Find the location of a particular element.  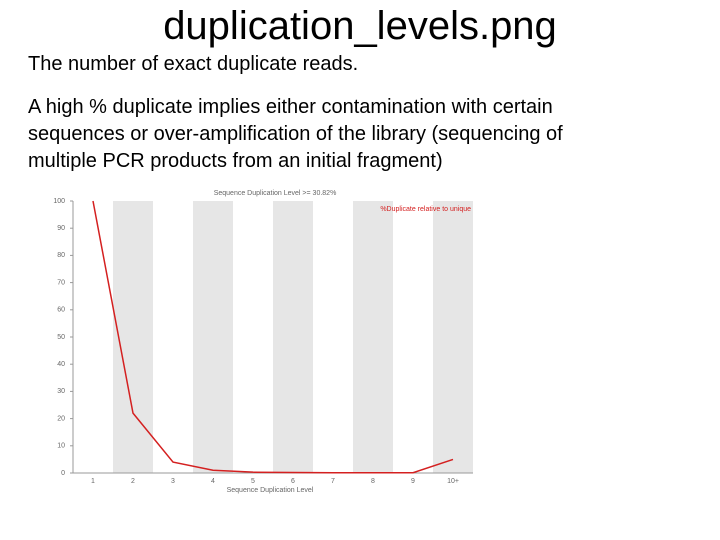

y-tick-label: 80 is located at coordinates (61, 255).